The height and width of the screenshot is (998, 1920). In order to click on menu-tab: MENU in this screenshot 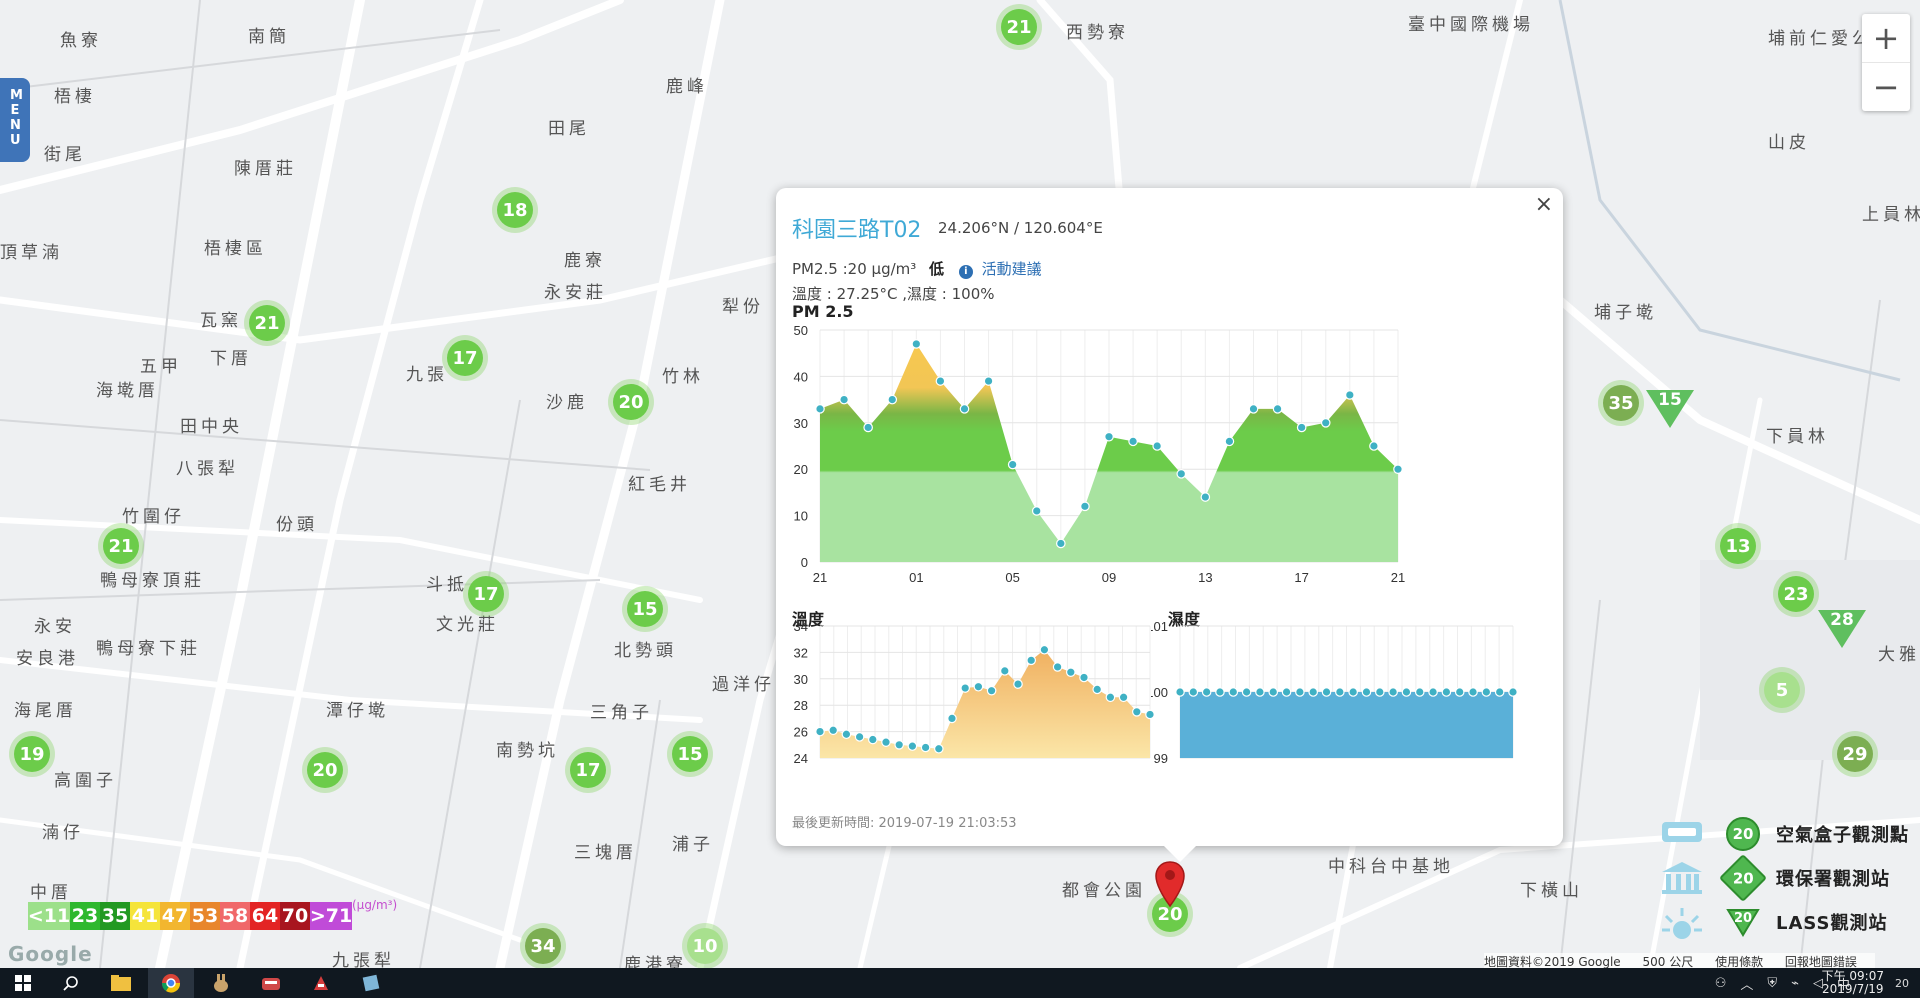, I will do `click(15, 120)`.